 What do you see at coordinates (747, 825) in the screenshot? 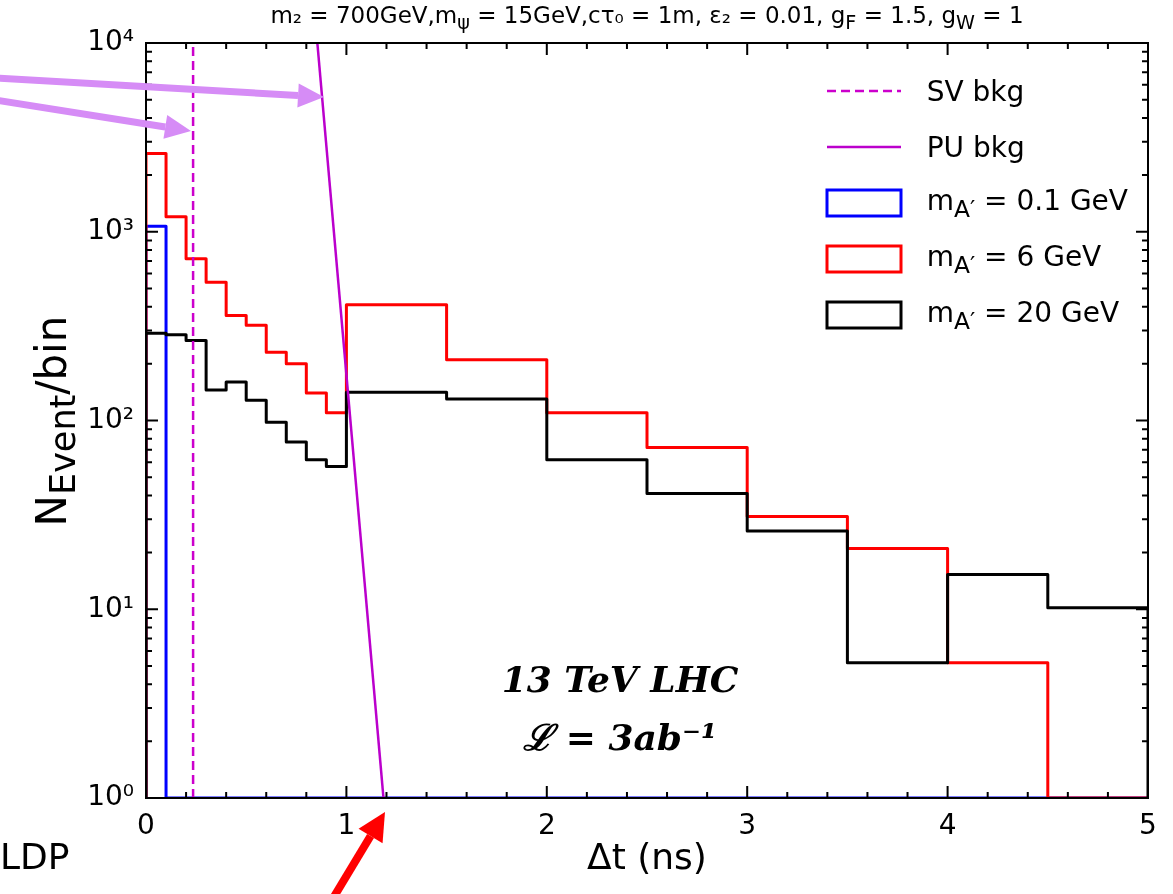
I see `x-tick-label: 3` at bounding box center [747, 825].